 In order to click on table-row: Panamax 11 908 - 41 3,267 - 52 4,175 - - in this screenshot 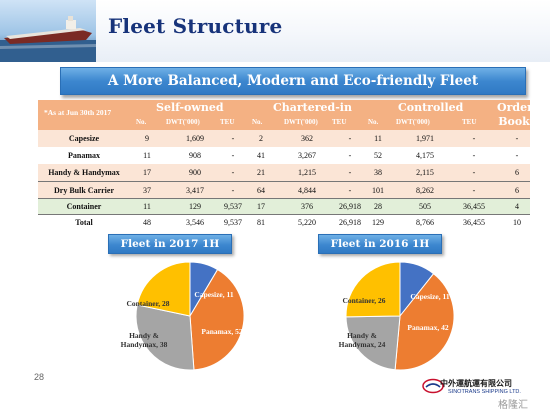, I will do `click(284, 155)`.